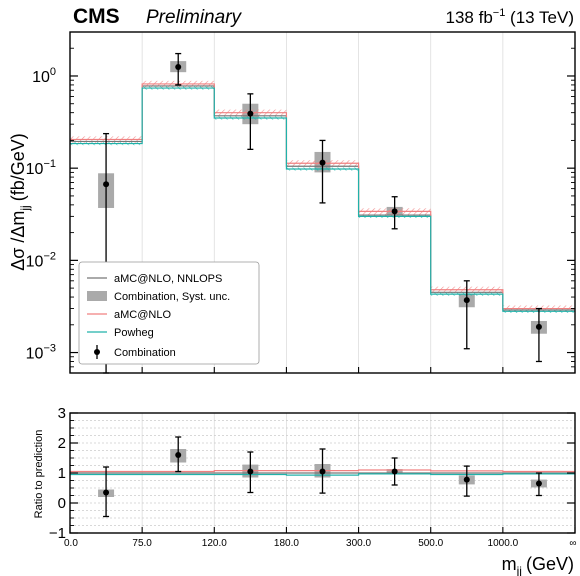 Image resolution: width=580 pixels, height=576 pixels. I want to click on status-label: Preliminary, so click(194, 17).